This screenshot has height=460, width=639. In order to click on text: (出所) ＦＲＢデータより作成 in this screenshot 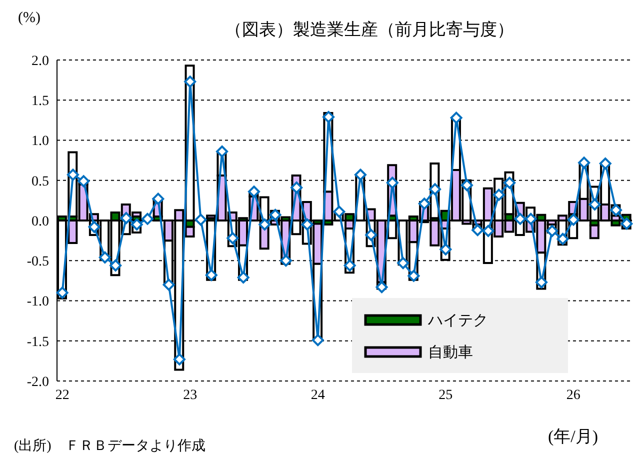, I will do `click(110, 446)`.